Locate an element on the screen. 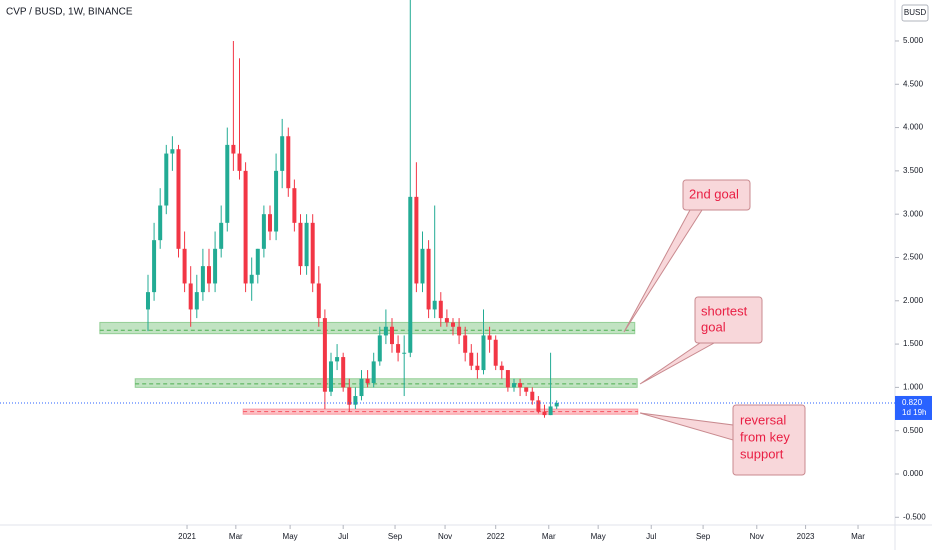  x-tick-label: 2021 is located at coordinates (187, 536).